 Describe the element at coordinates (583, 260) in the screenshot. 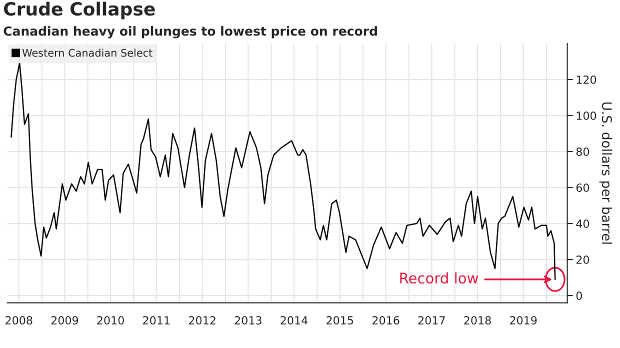

I see `y-tick-label: 20` at that location.